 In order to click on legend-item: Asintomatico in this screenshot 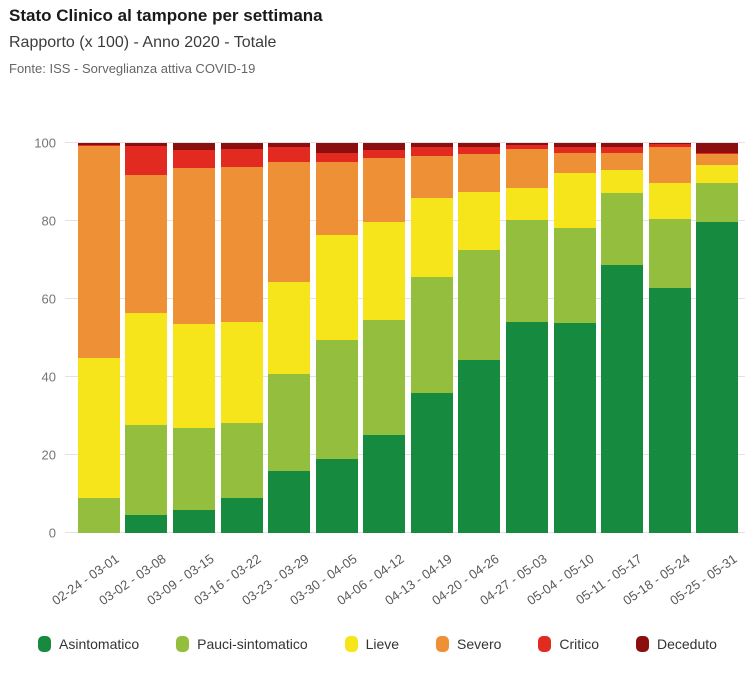, I will do `click(88, 644)`.